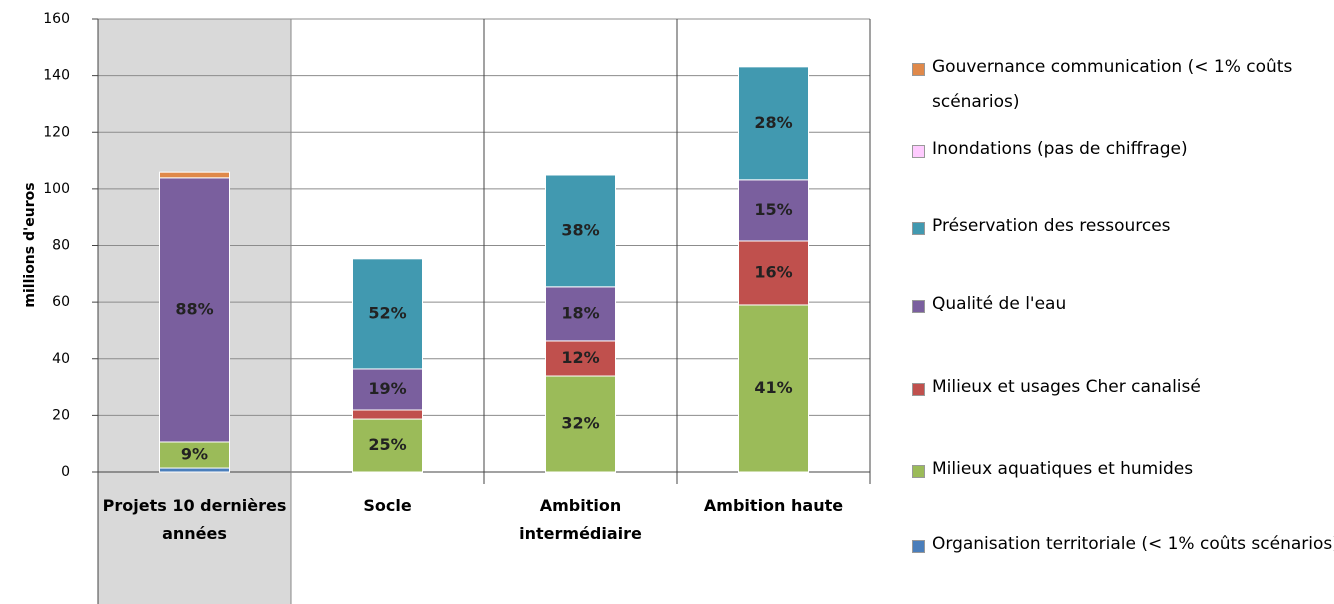 Image resolution: width=1334 pixels, height=604 pixels. I want to click on y-tick-label: 140, so click(56, 76).